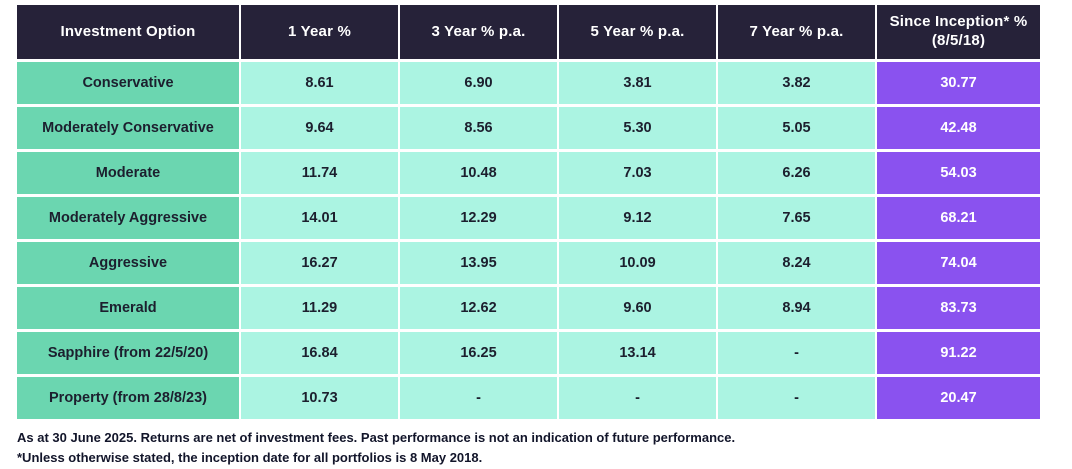 The height and width of the screenshot is (469, 1072). What do you see at coordinates (796, 83) in the screenshot?
I see `value-cell: 3.82` at bounding box center [796, 83].